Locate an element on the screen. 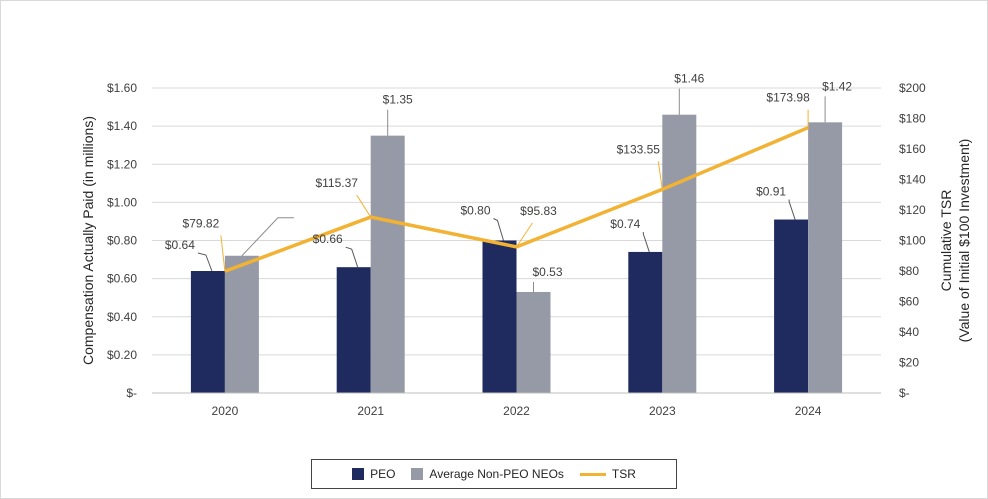 The image size is (988, 499). right-tick-label: $160 is located at coordinates (912, 149).